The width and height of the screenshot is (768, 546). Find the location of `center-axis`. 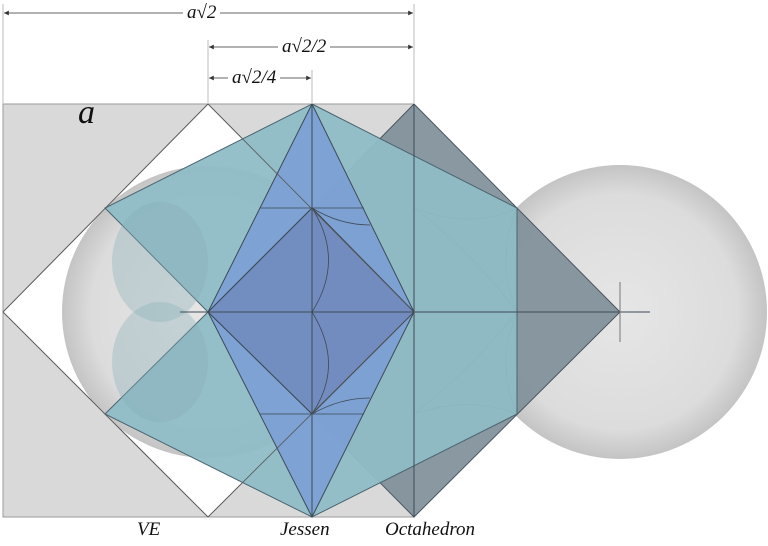

center-axis is located at coordinates (415, 312).